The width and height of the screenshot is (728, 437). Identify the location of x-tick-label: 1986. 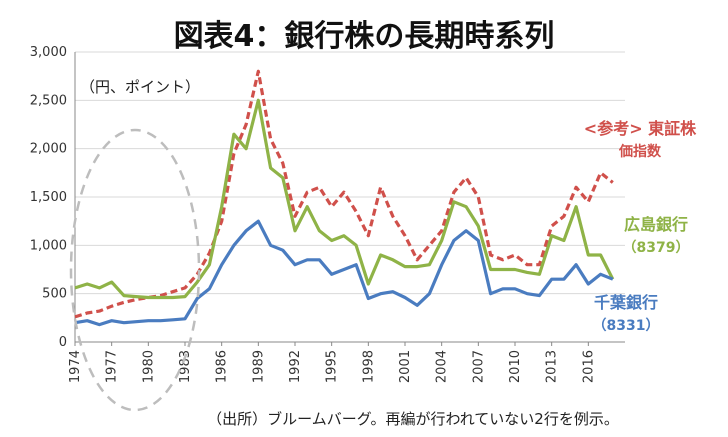
(222, 366).